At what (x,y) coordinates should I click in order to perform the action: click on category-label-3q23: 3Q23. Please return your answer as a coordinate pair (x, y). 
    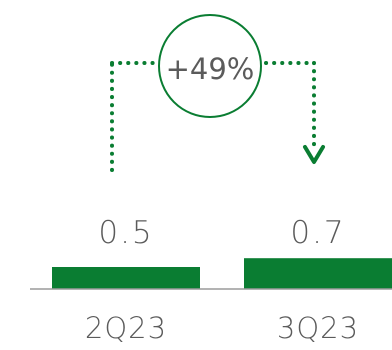
    Looking at the image, I should click on (318, 328).